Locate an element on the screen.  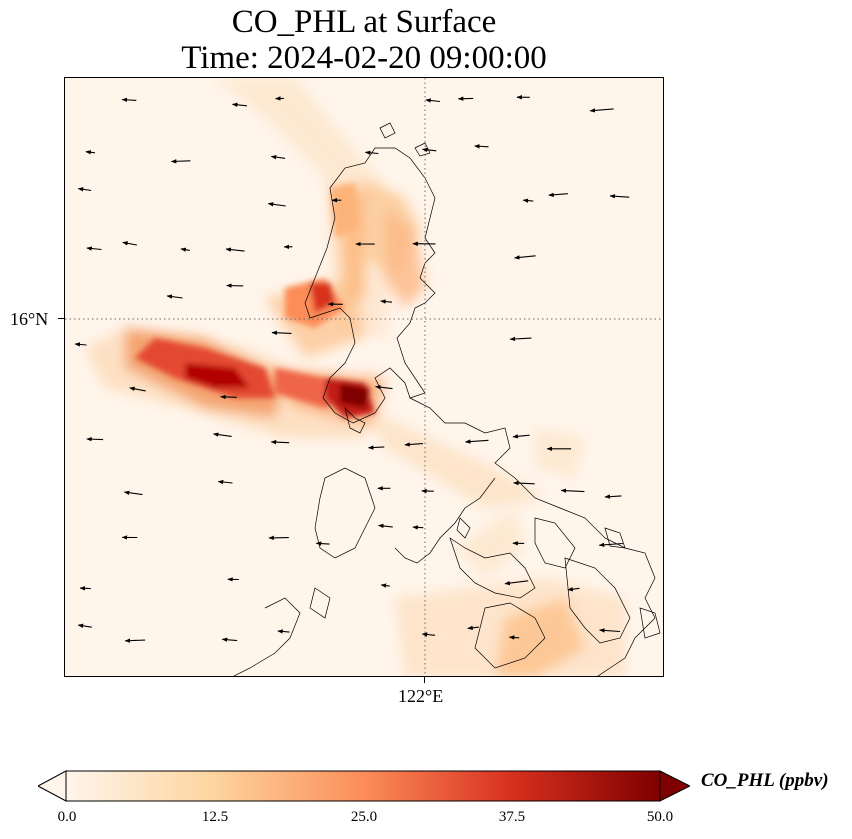
lat-tick-label: 16°N is located at coordinates (29, 319).